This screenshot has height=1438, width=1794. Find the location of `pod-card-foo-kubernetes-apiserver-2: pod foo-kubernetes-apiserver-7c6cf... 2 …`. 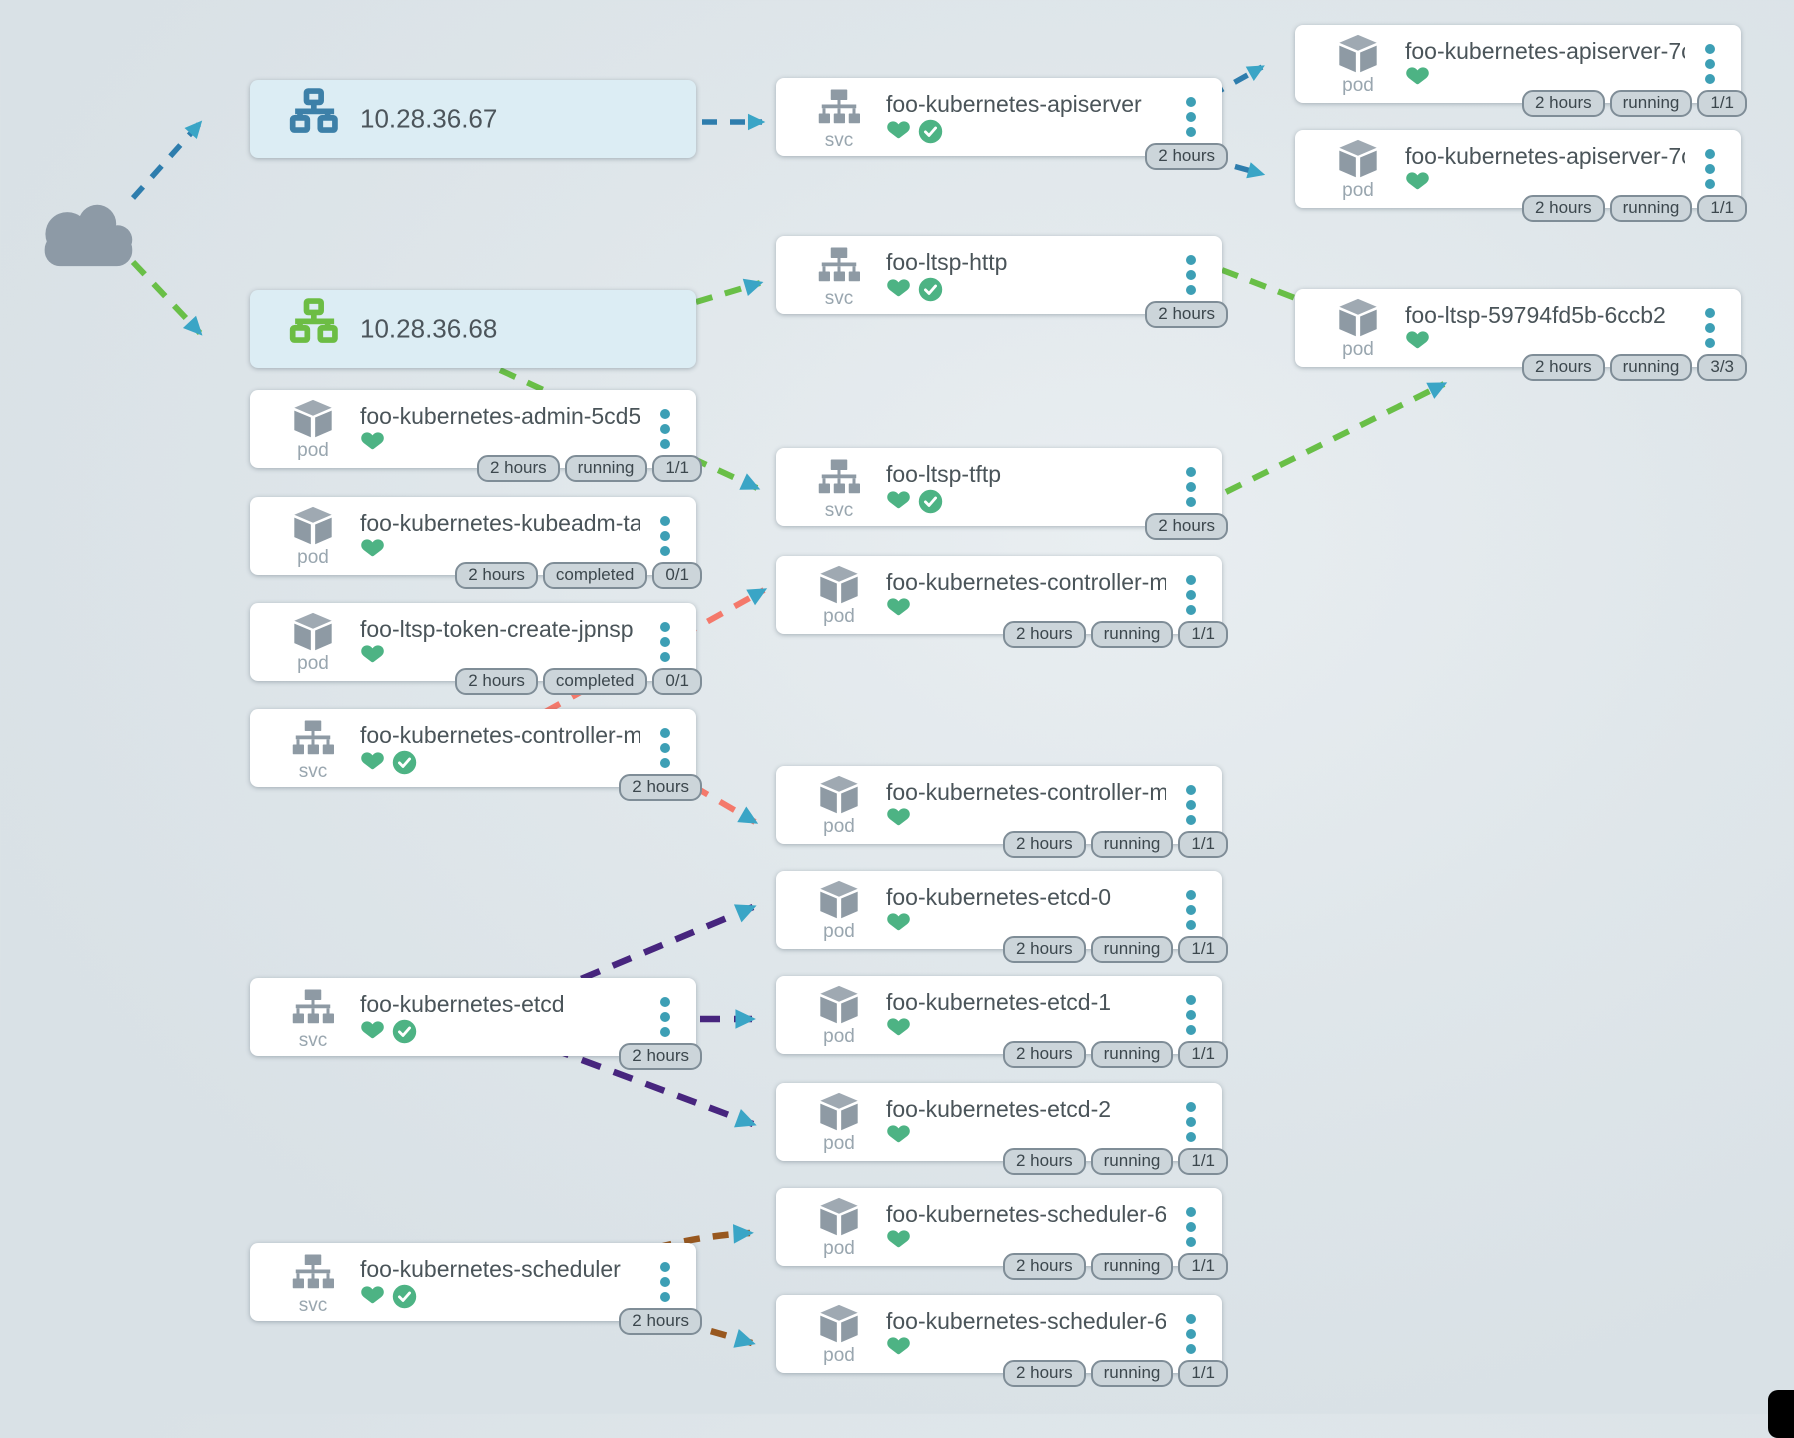

pod-card-foo-kubernetes-apiserver-2: pod foo-kubernetes-apiserver-7c6cf... 2 … is located at coordinates (1521, 176).